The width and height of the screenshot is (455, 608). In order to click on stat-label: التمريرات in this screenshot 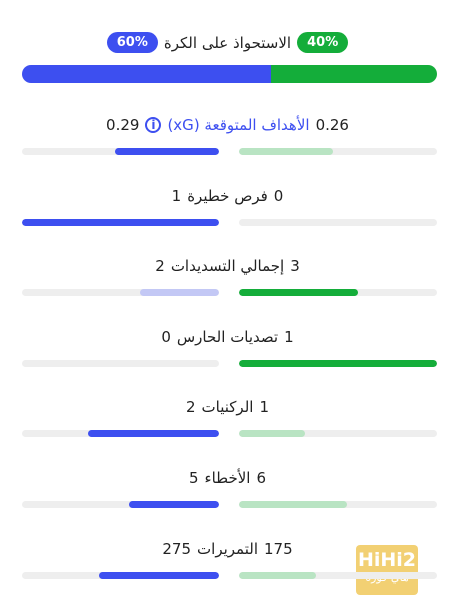, I will do `click(227, 548)`.